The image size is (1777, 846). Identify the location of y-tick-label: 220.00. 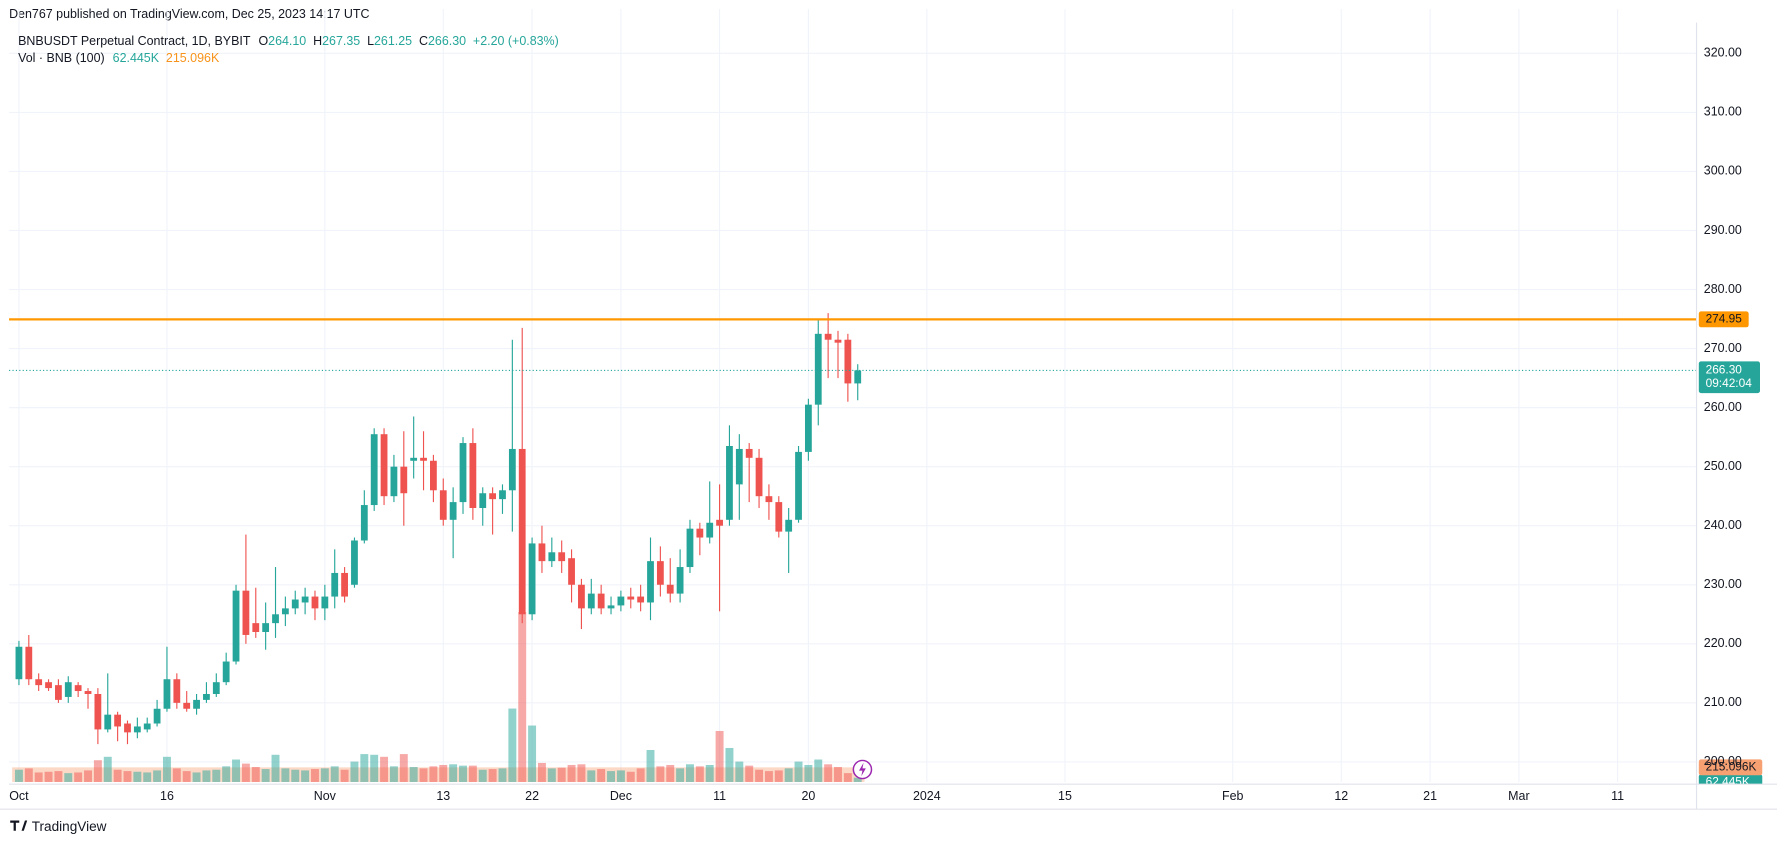
(1723, 643).